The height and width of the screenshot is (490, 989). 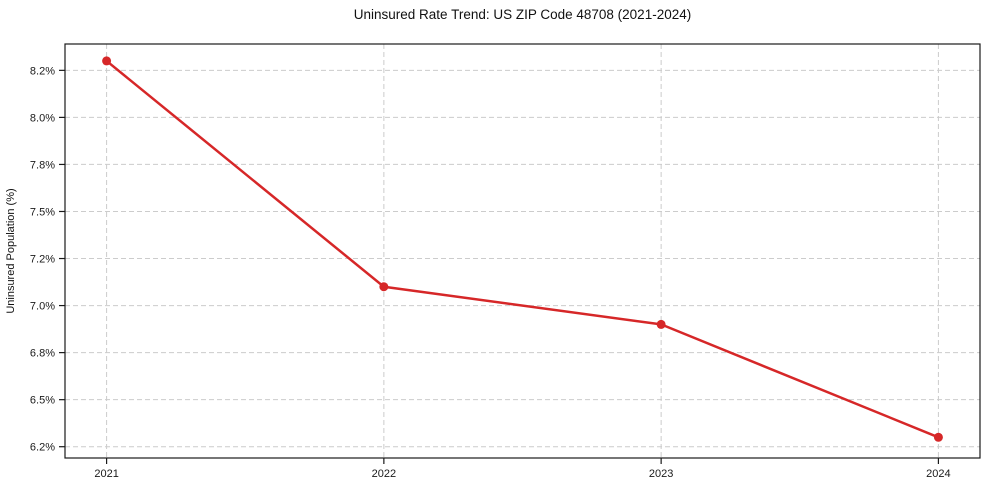 I want to click on x-tick-label: 2021, so click(x=106, y=474).